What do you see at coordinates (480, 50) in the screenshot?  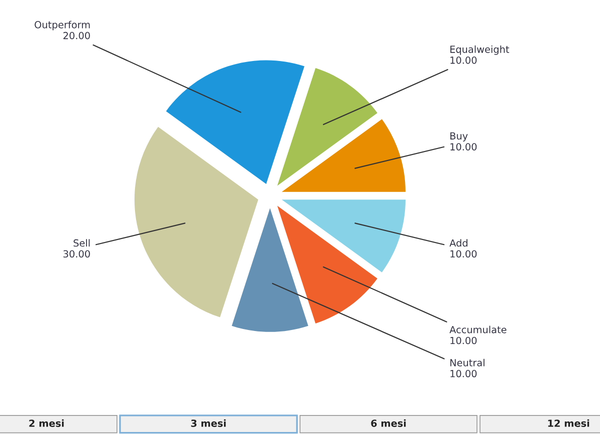 I see `slice-label: Equalweight` at bounding box center [480, 50].